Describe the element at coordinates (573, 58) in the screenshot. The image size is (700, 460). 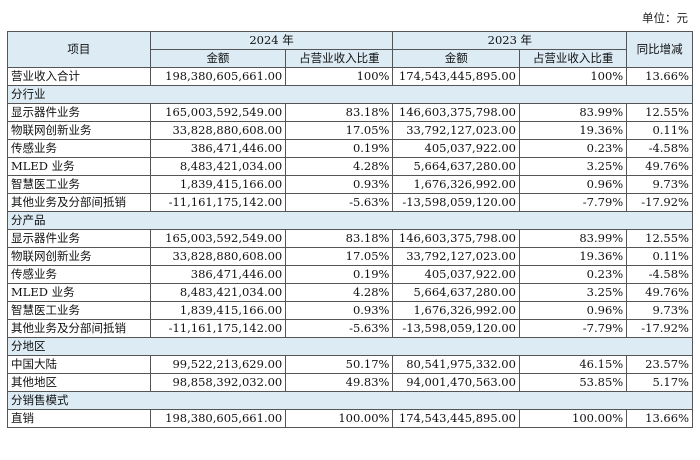
I see `header-share-2023: 占营业收入比重` at that location.